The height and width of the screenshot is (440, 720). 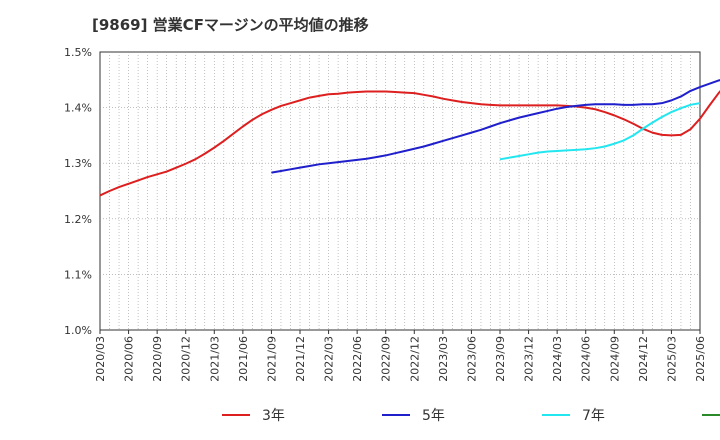 What do you see at coordinates (186, 359) in the screenshot?
I see `x-tick-label: 2020/12` at bounding box center [186, 359].